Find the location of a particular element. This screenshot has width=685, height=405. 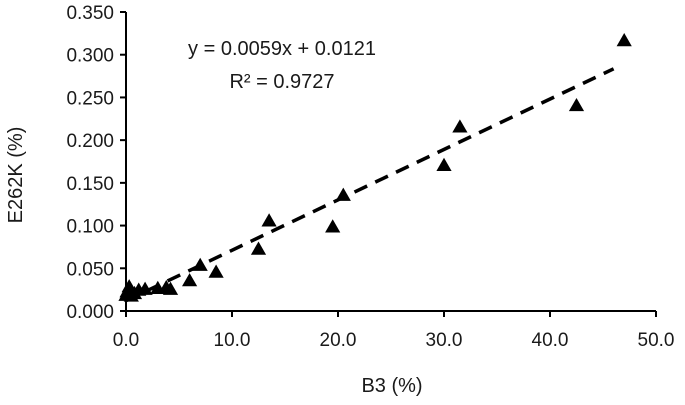

y-axis-title: E262K (%) is located at coordinates (16, 175).